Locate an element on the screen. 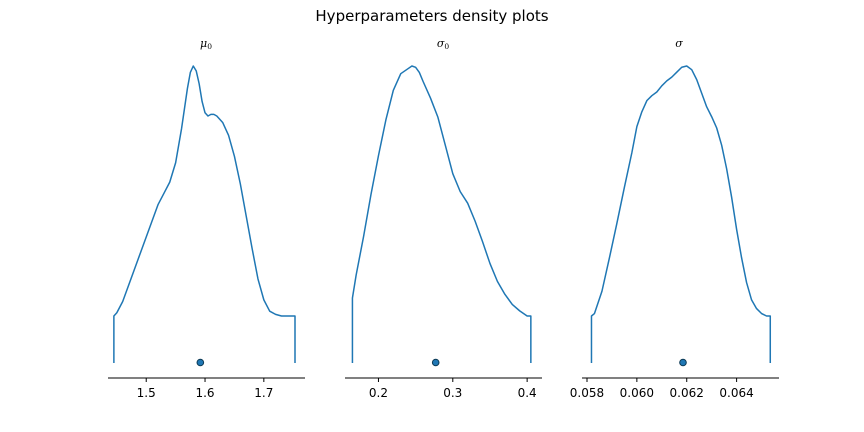  x-tick-label: 1.6 is located at coordinates (204, 393).